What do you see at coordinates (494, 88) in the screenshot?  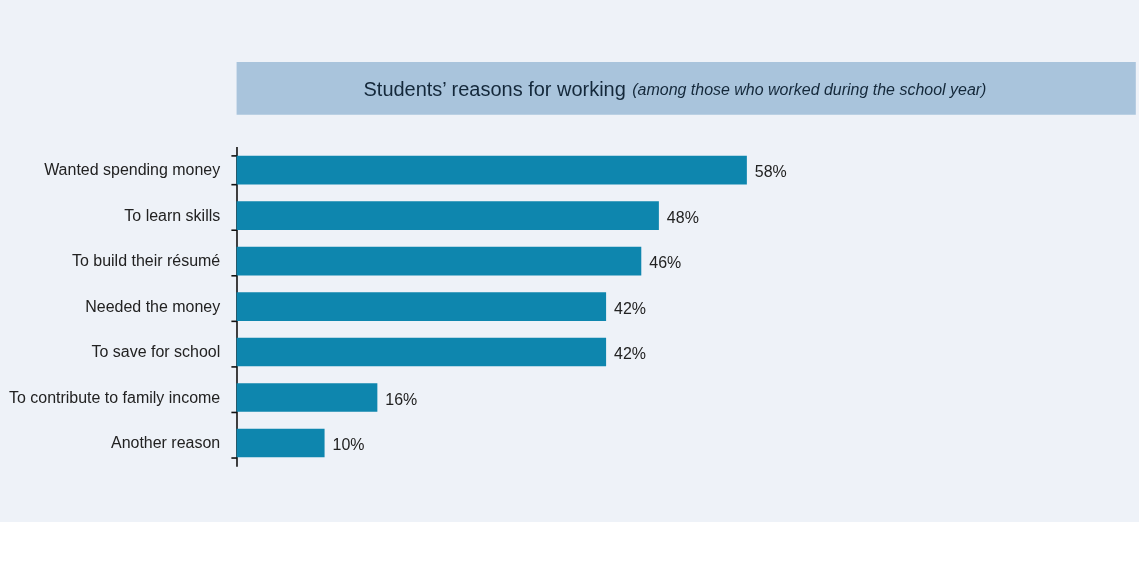 I see `chart-title: Students’ reasons for working` at bounding box center [494, 88].